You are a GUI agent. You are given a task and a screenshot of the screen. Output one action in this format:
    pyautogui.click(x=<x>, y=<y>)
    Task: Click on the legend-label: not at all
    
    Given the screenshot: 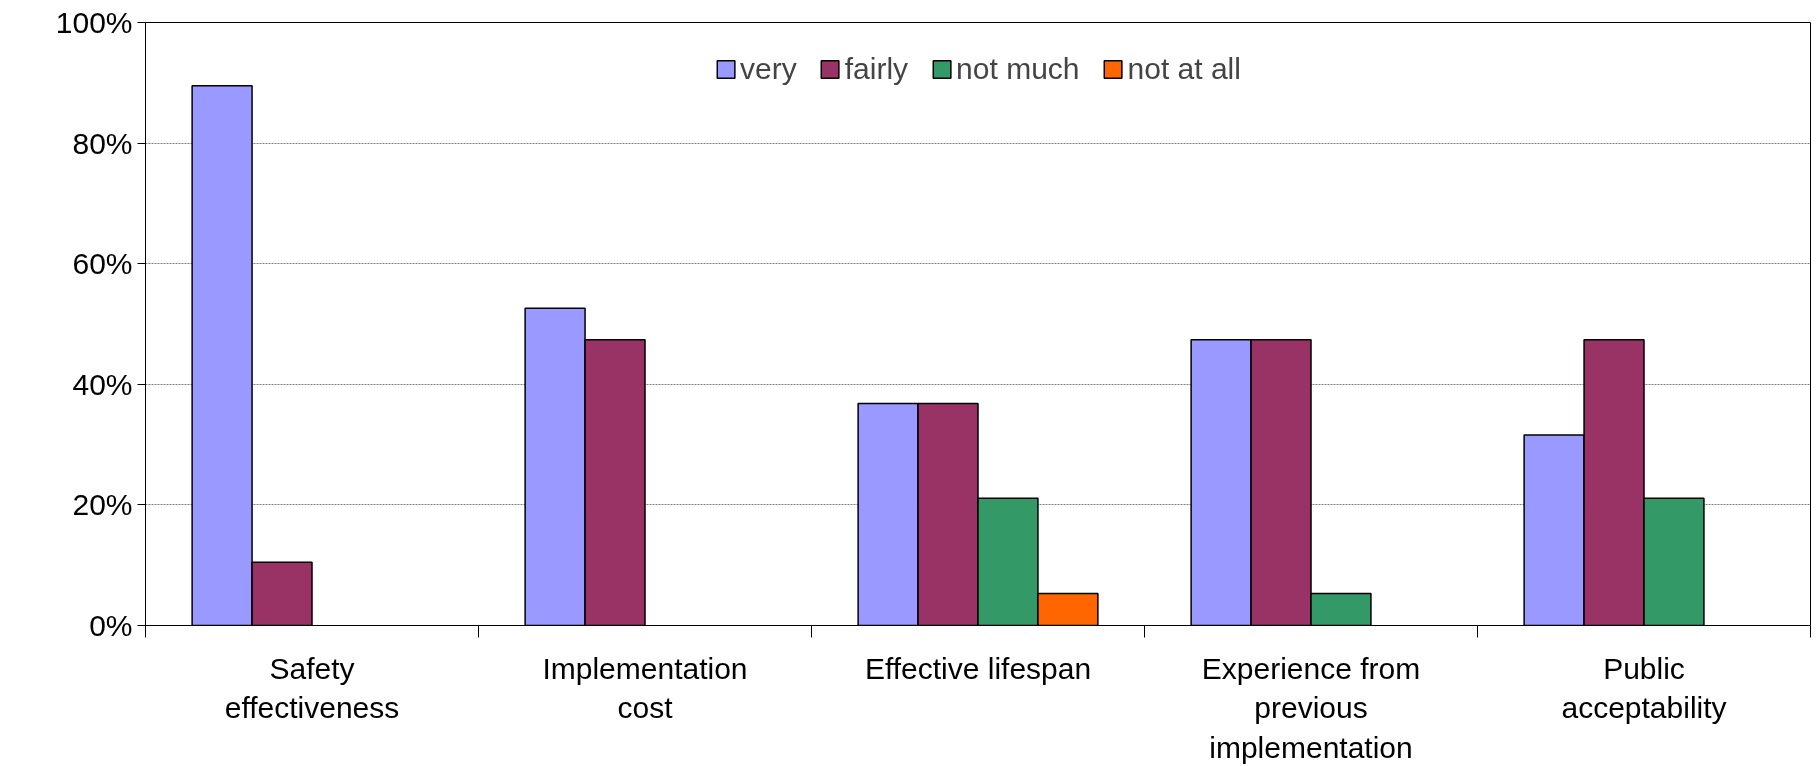 What is the action you would take?
    pyautogui.click(x=1184, y=69)
    